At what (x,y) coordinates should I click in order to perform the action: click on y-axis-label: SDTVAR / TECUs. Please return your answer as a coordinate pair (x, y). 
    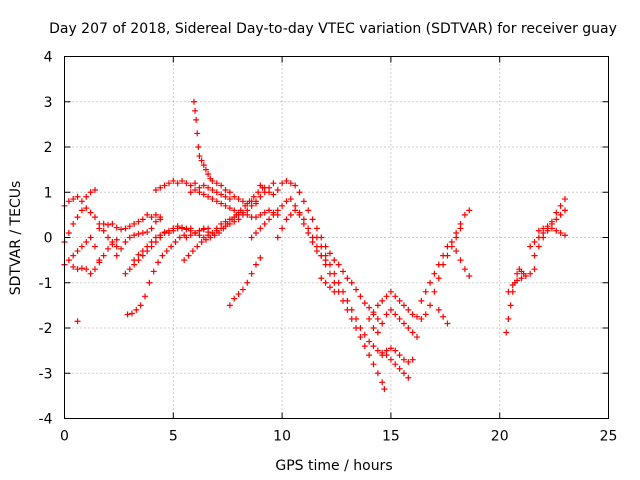
    Looking at the image, I should click on (16, 238).